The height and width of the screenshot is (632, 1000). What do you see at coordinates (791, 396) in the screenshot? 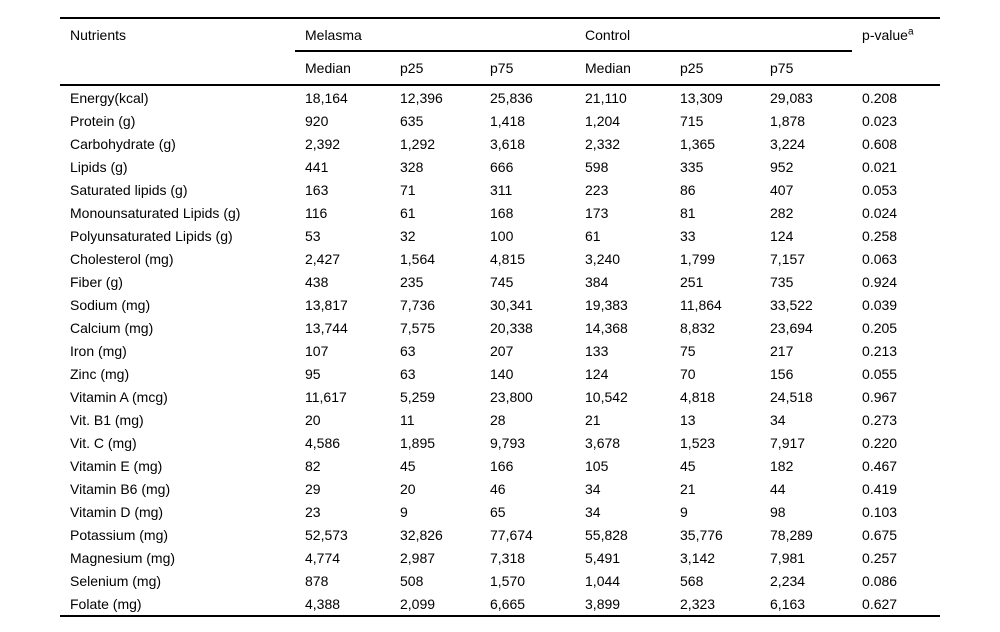
I see `value-cell: 24,518` at bounding box center [791, 396].